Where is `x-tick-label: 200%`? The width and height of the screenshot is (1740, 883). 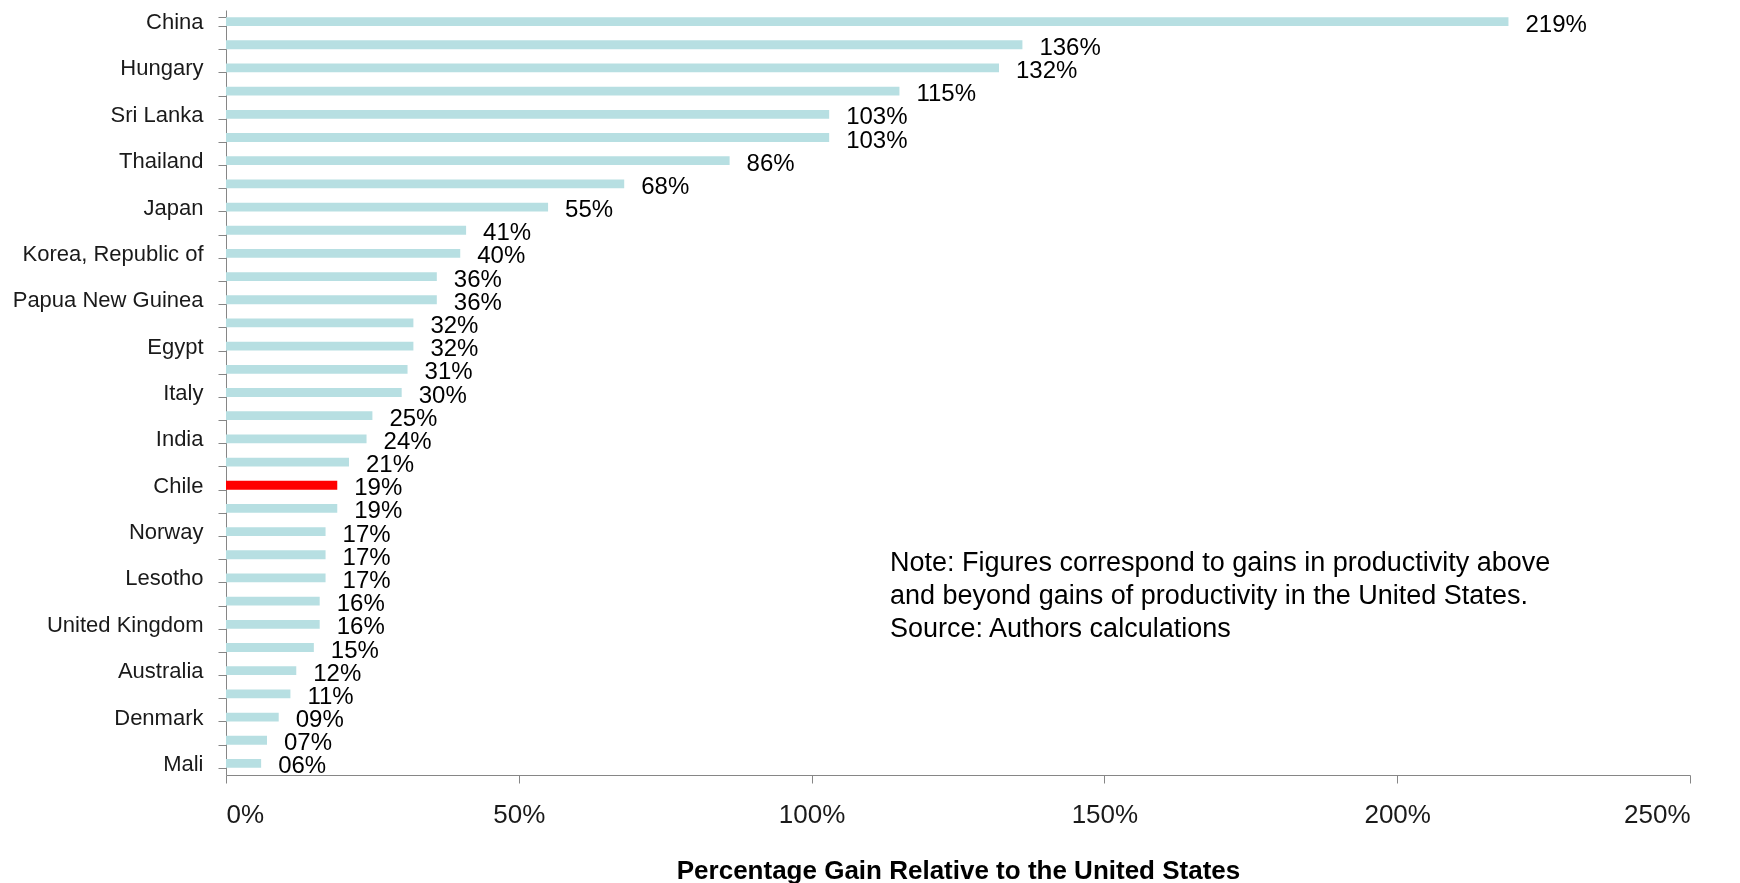 x-tick-label: 200% is located at coordinates (1397, 813).